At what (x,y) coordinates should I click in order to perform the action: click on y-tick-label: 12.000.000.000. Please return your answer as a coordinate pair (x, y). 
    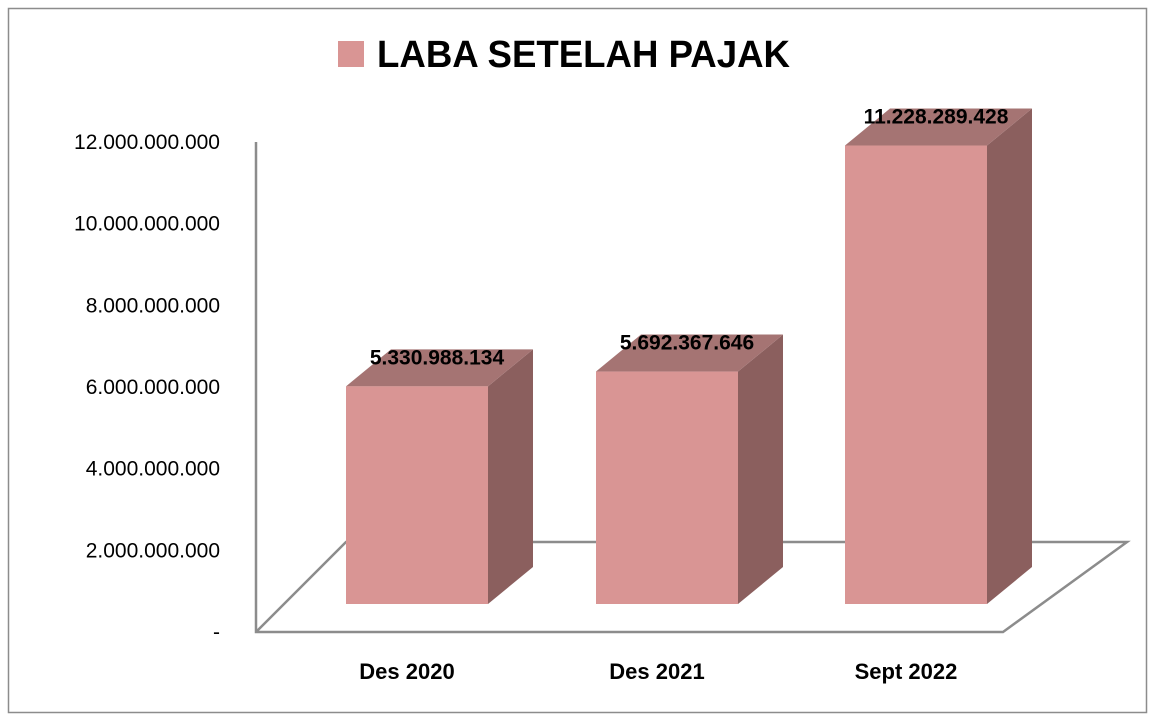
    Looking at the image, I should click on (147, 142).